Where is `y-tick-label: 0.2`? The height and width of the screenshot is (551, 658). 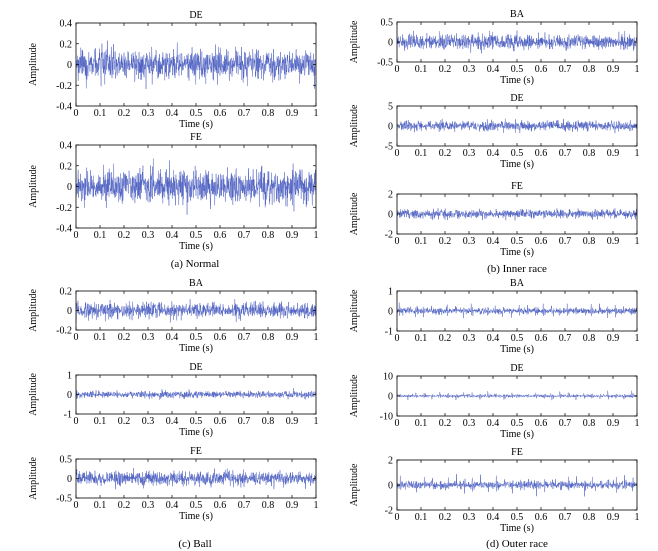
y-tick-label: 0.2 is located at coordinates (66, 166).